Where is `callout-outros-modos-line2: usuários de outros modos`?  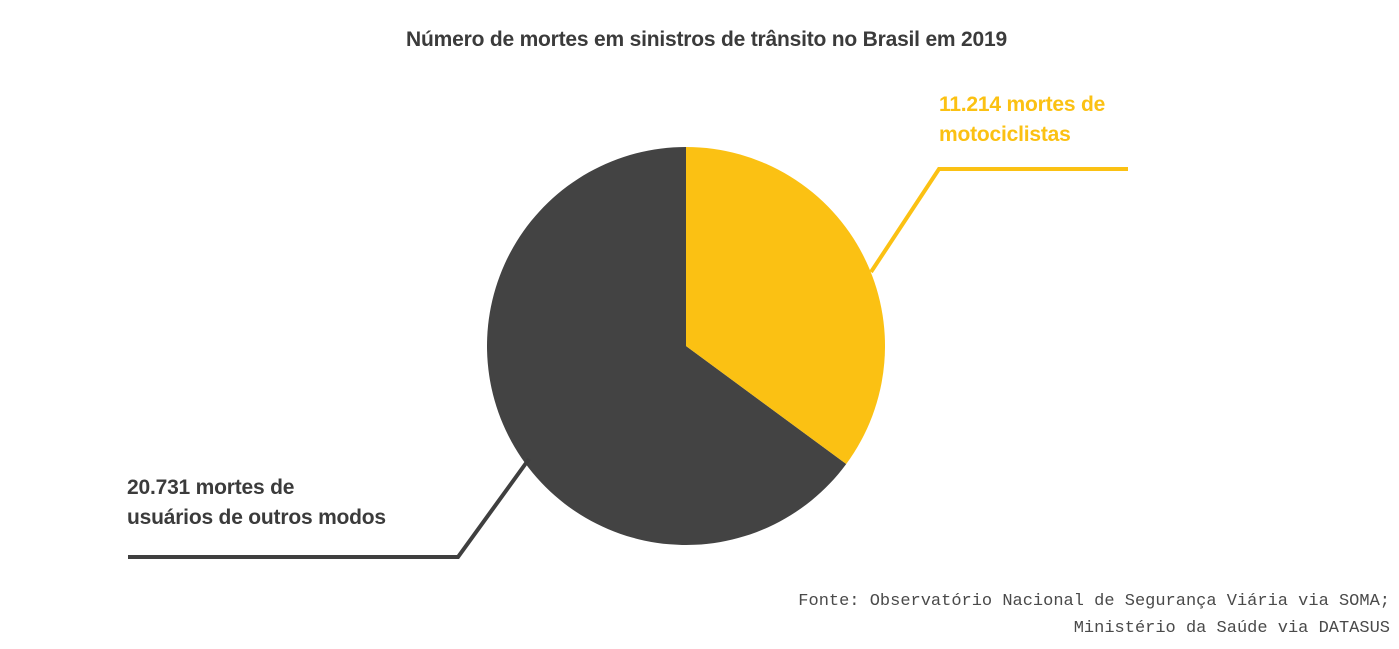 callout-outros-modos-line2: usuários de outros modos is located at coordinates (256, 517).